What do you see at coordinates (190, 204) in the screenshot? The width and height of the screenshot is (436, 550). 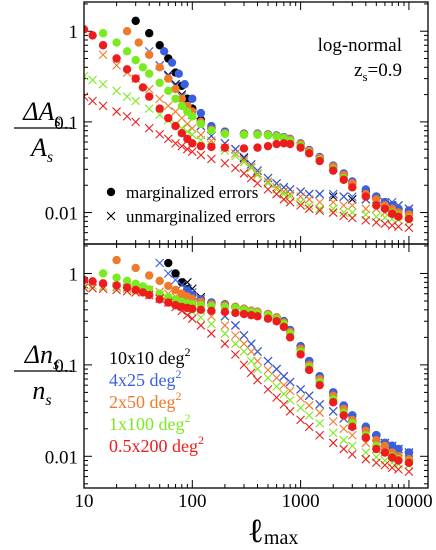 I see `marker-legend: marginalized errors unmarginalized errors` at bounding box center [190, 204].